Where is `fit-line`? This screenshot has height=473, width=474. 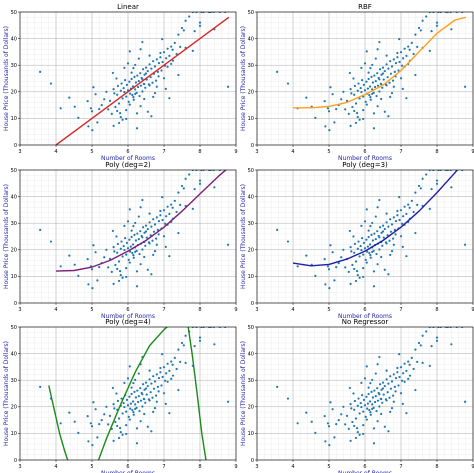 fit-line is located at coordinates (379, 62).